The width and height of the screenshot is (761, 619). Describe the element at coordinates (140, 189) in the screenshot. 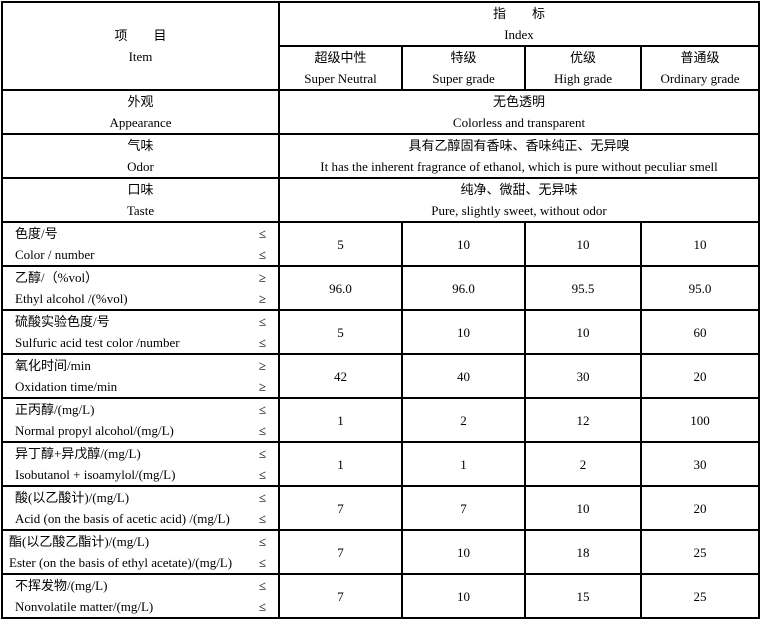

I see `item-cn: 口味` at that location.